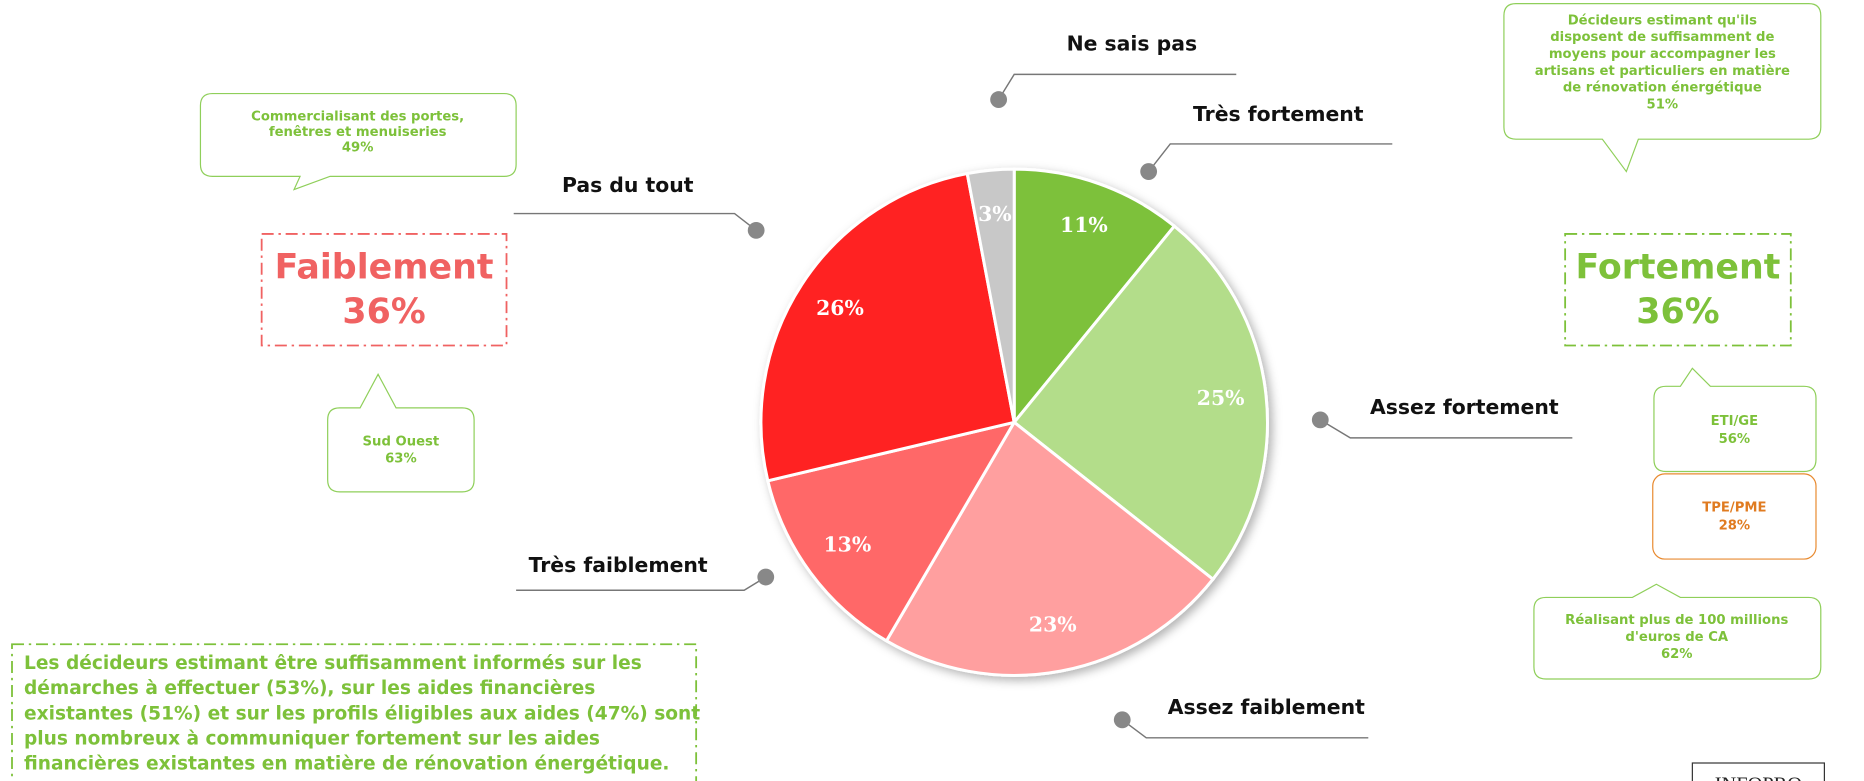 This screenshot has height=781, width=1864. Describe the element at coordinates (357, 116) in the screenshot. I see `annotation-text: Commercialisant des portes,` at that location.